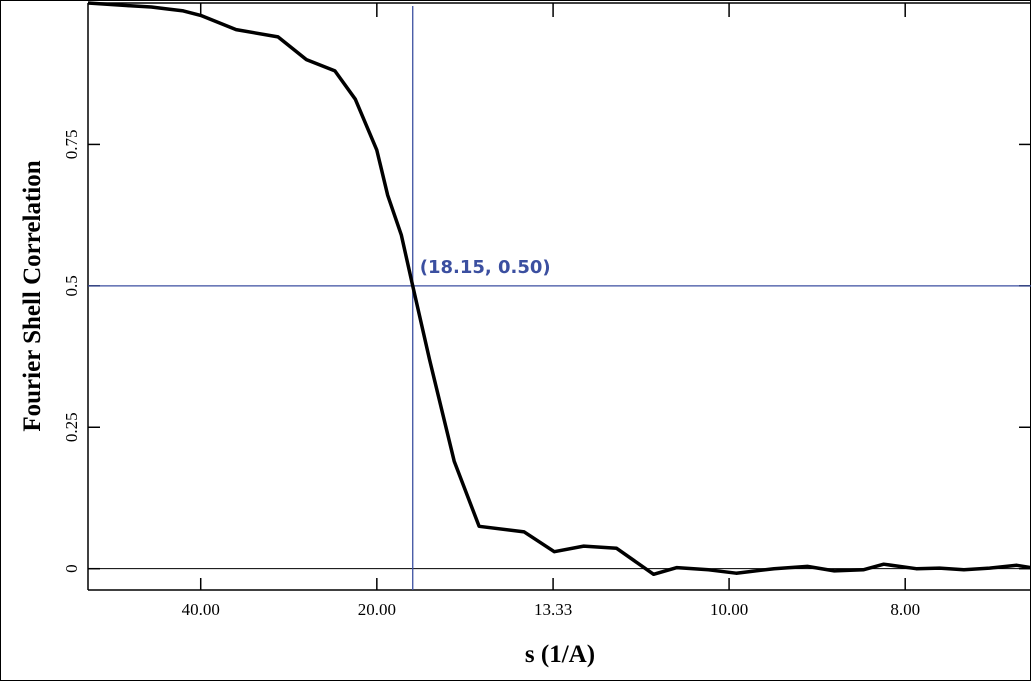 Image resolution: width=1031 pixels, height=681 pixels. What do you see at coordinates (553, 609) in the screenshot?
I see `x-tick-label: 13.33` at bounding box center [553, 609].